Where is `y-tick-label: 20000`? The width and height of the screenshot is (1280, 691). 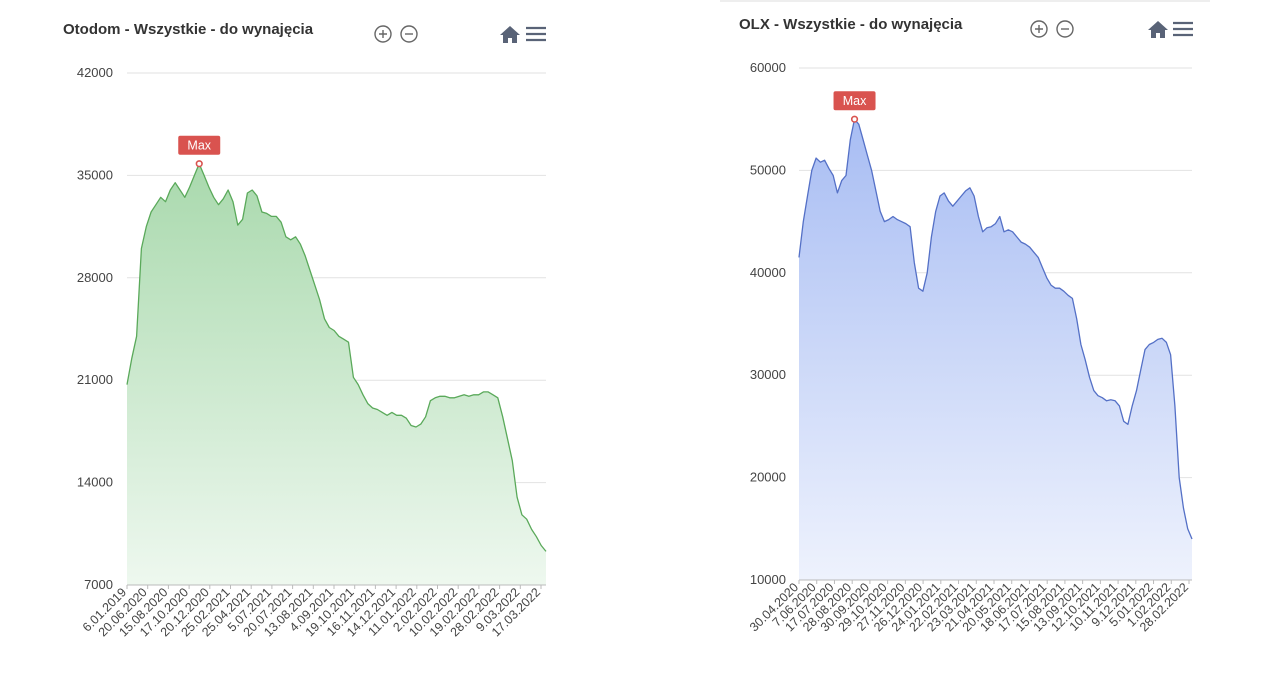 y-tick-label: 20000 is located at coordinates (768, 477).